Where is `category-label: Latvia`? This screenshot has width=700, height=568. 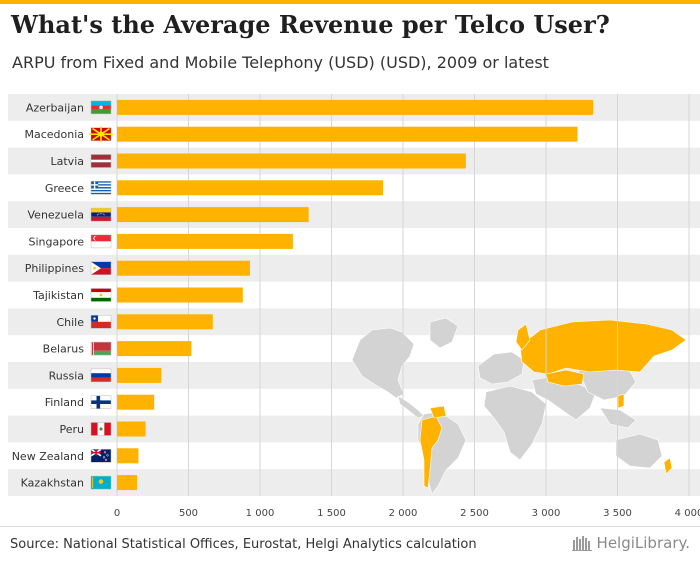
category-label: Latvia is located at coordinates (68, 161).